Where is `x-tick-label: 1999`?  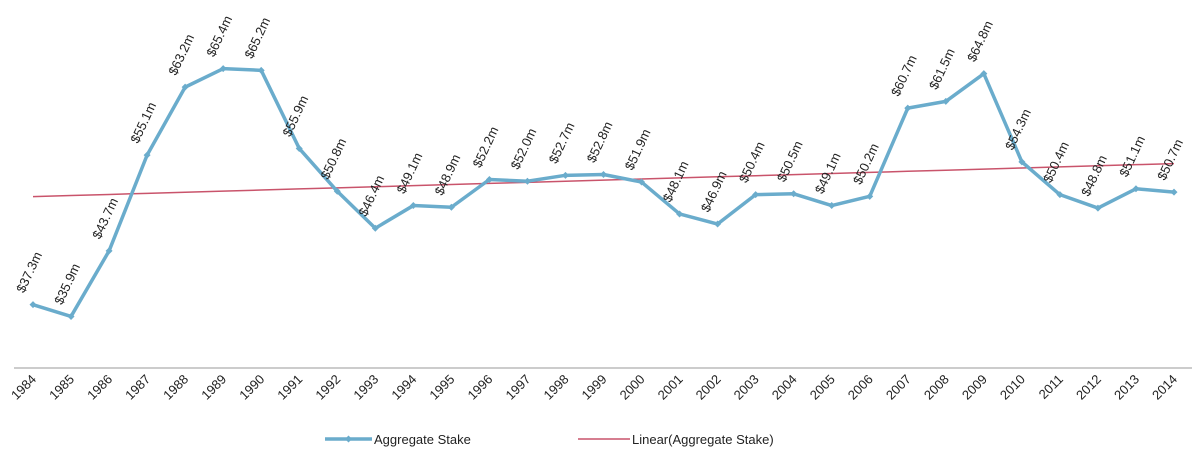 x-tick-label: 1999 is located at coordinates (594, 387).